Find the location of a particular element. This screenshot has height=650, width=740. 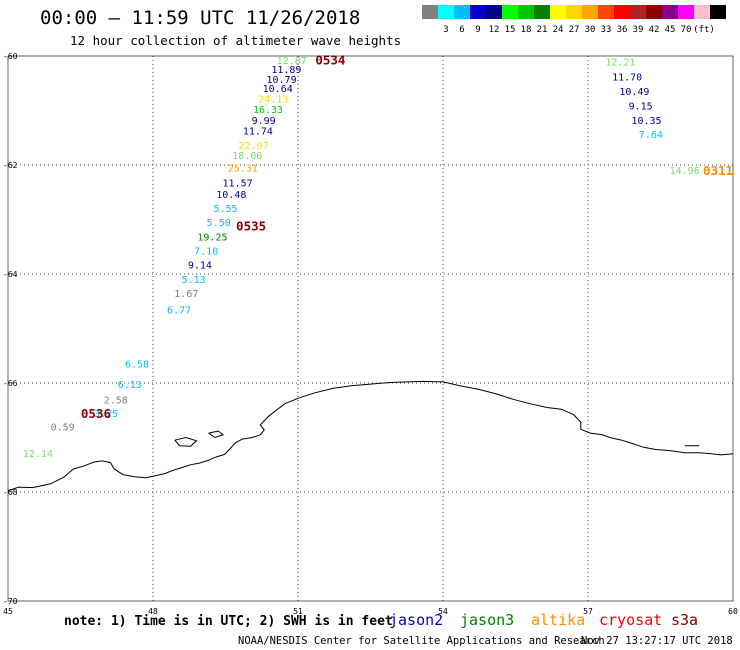

wave-height-label: 11.74 is located at coordinates (258, 132).